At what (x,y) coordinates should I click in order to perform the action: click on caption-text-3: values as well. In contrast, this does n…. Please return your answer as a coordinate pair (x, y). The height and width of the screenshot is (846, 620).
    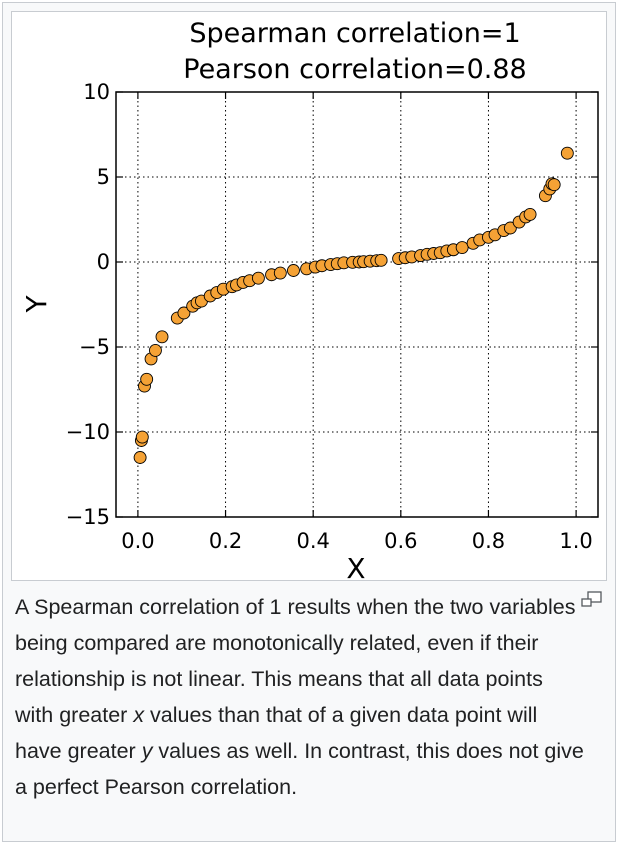
    Looking at the image, I should click on (299, 769).